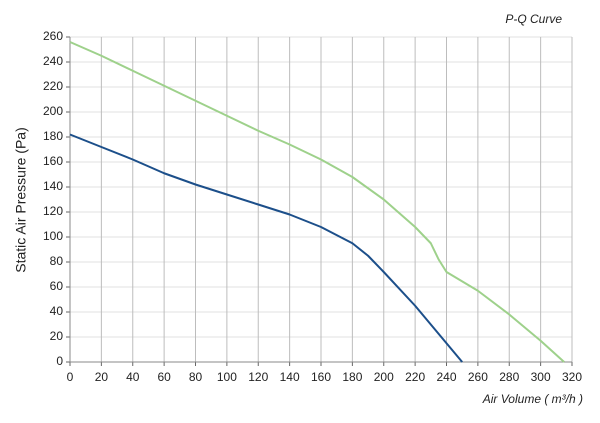 This screenshot has width=600, height=423. Describe the element at coordinates (57, 286) in the screenshot. I see `y-tick-label: 60` at that location.